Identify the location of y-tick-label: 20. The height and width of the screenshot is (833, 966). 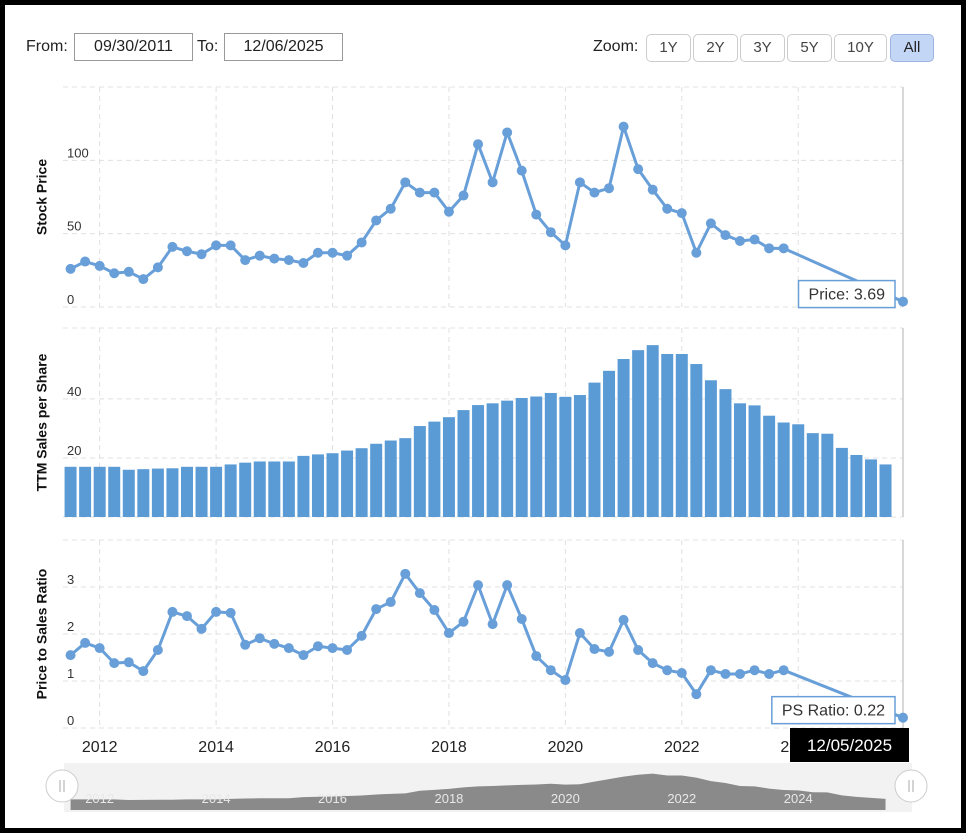
(74, 450).